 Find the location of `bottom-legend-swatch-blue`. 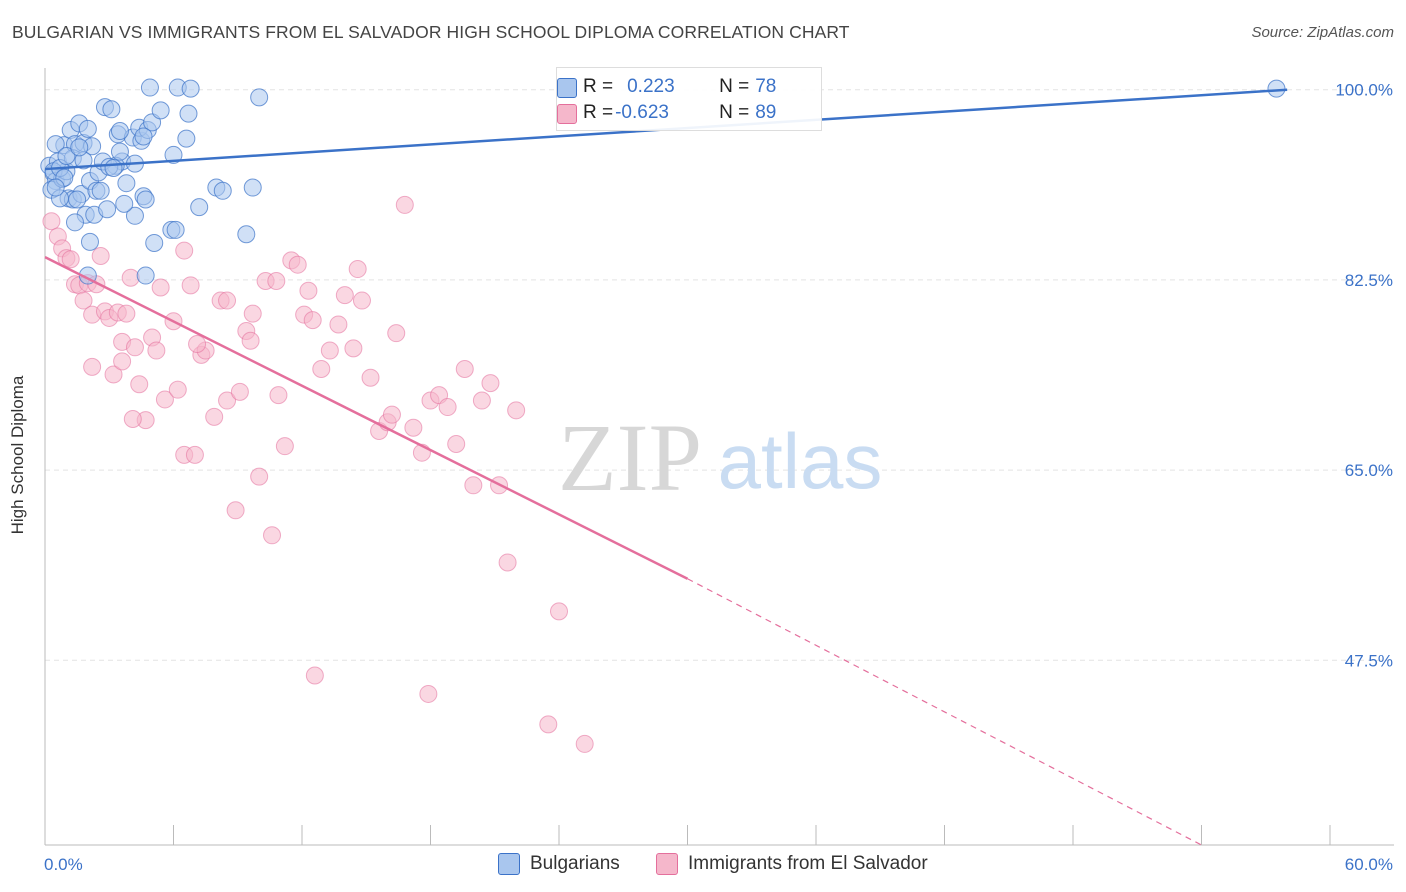

bottom-legend-swatch-blue is located at coordinates (509, 864).